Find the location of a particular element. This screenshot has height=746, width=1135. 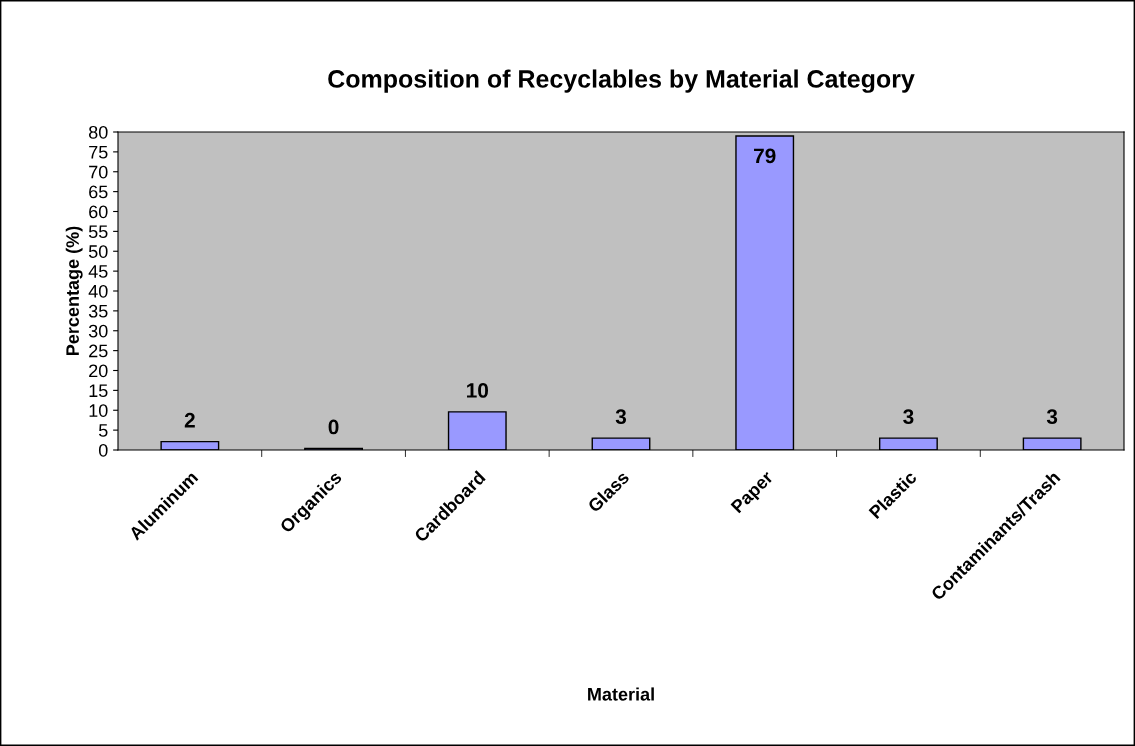

chart-title: Composition of Recyclables by Material Category is located at coordinates (621, 81).